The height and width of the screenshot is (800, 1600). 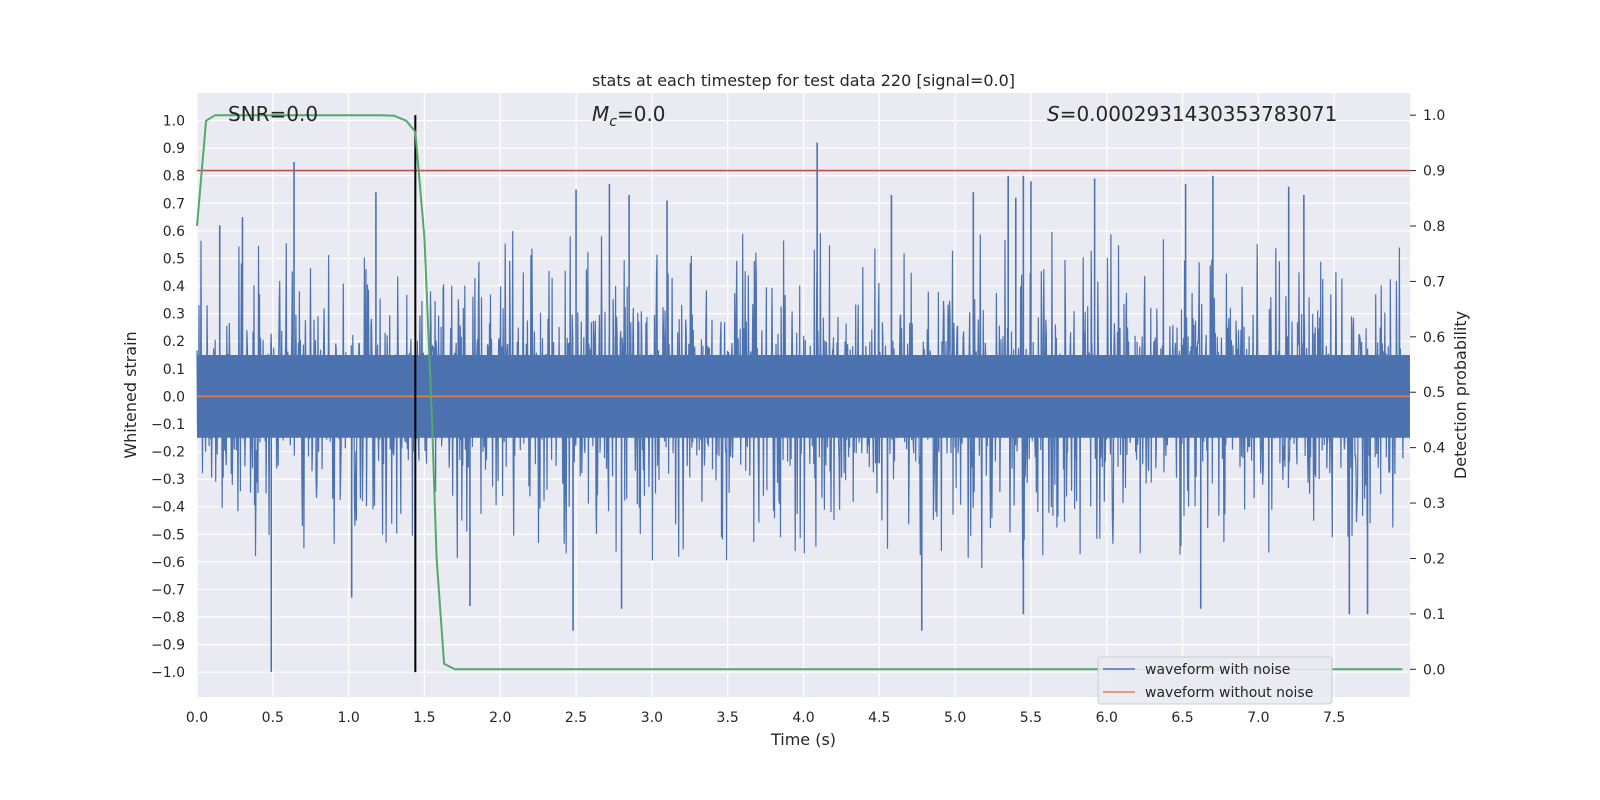 I want to click on x-tick-label: 0.5, so click(x=273, y=718).